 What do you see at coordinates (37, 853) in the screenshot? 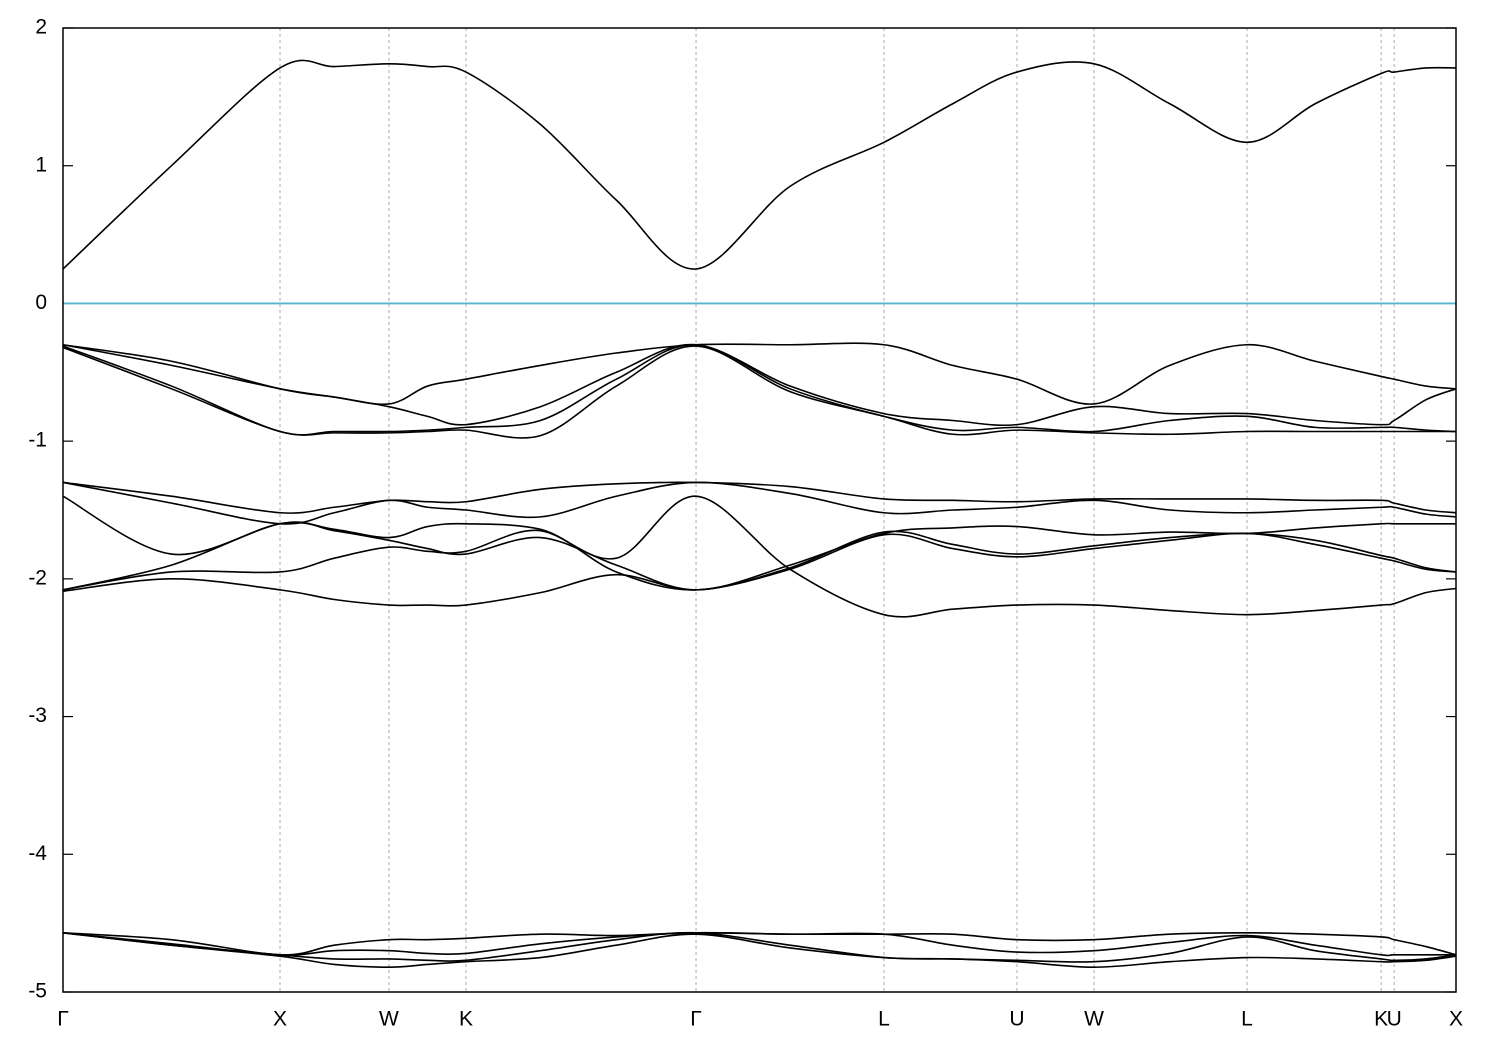
I see `y-tick-label: -4` at bounding box center [37, 853].